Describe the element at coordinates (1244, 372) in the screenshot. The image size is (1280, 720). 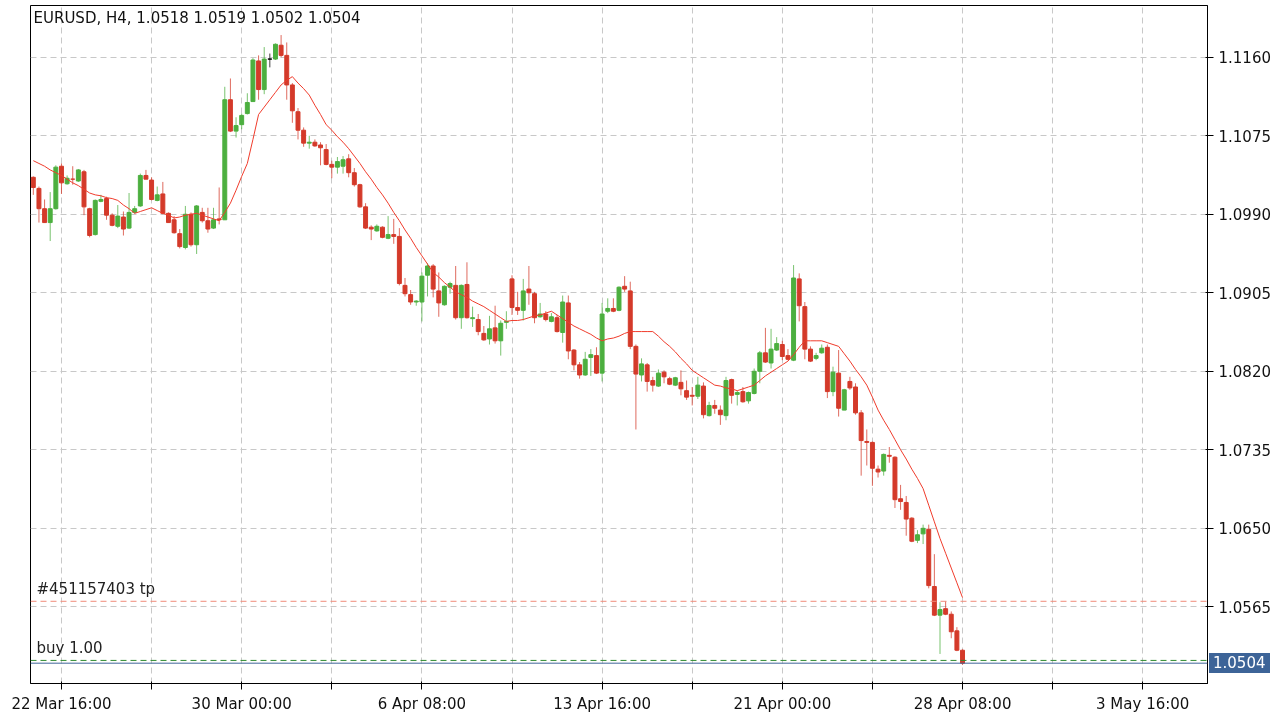
I see `y-tick-label: 1.0820` at that location.